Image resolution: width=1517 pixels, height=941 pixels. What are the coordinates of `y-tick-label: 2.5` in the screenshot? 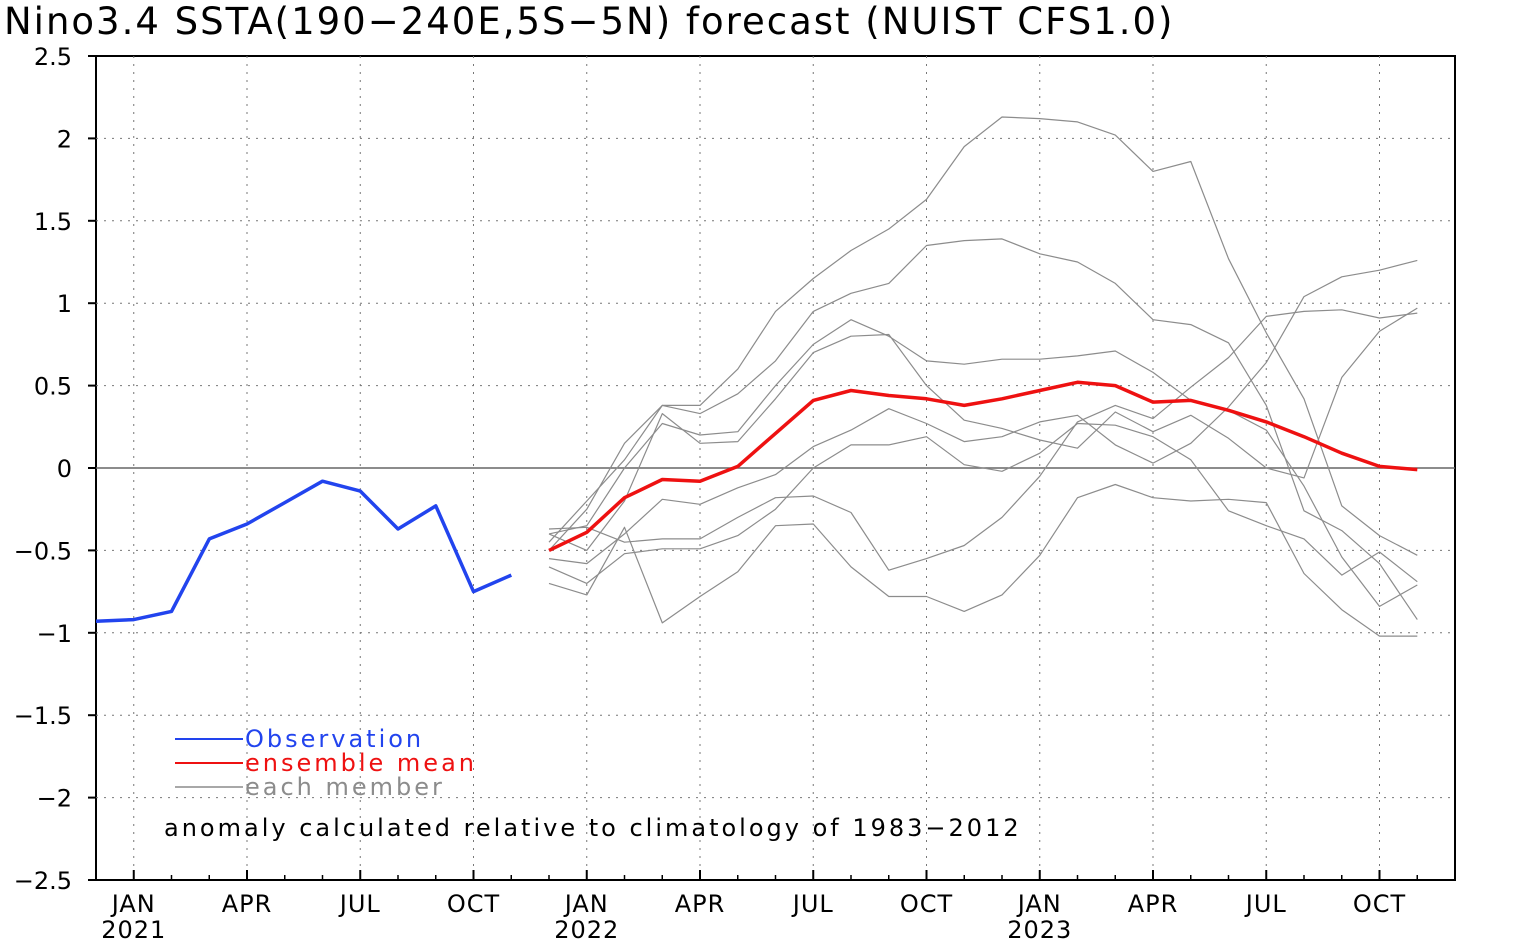 It's located at (53, 57).